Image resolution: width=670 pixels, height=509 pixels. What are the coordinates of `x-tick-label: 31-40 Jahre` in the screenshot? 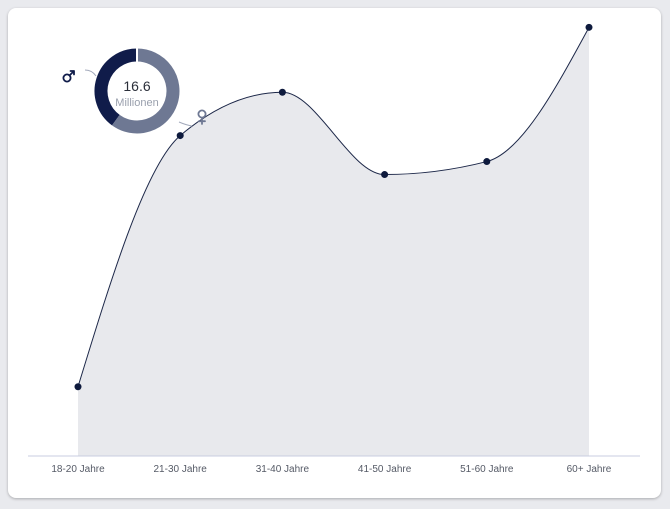 It's located at (283, 469).